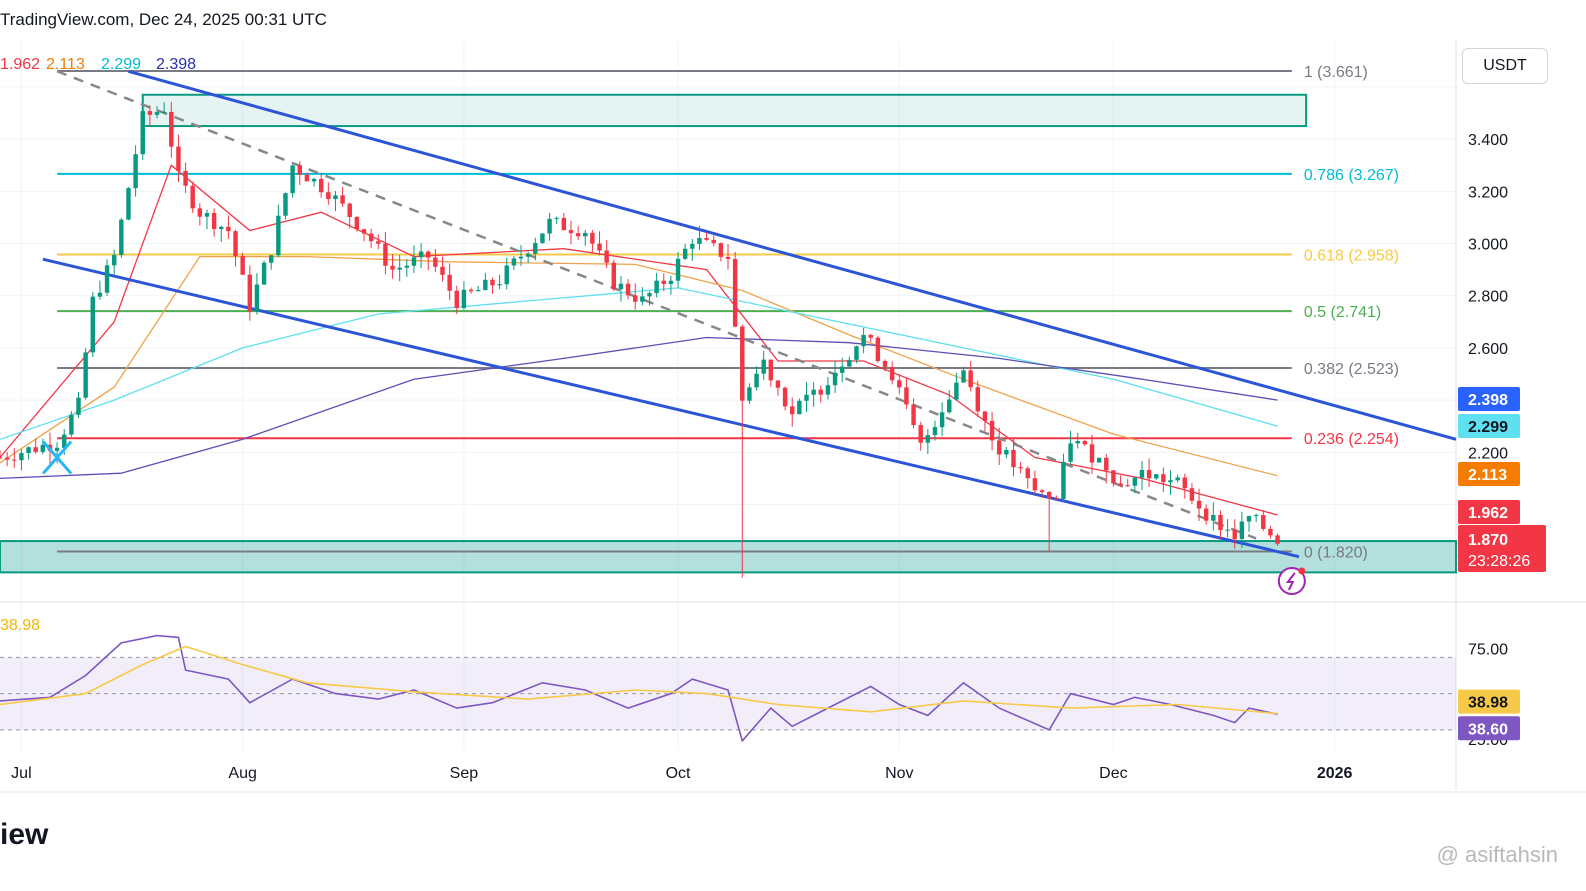 This screenshot has height=891, width=1586. I want to click on price-tick-label: 2.600, so click(1488, 349).